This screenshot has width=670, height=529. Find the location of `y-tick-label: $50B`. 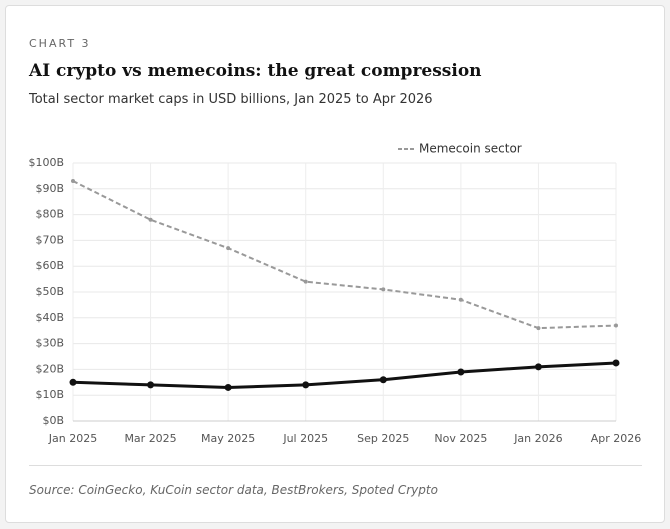

y-tick-label: $50B is located at coordinates (49, 291).